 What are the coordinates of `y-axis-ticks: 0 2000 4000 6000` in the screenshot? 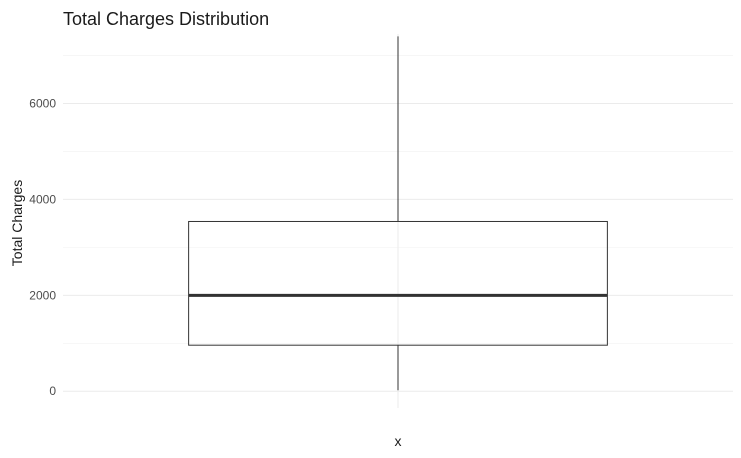 It's located at (42, 248).